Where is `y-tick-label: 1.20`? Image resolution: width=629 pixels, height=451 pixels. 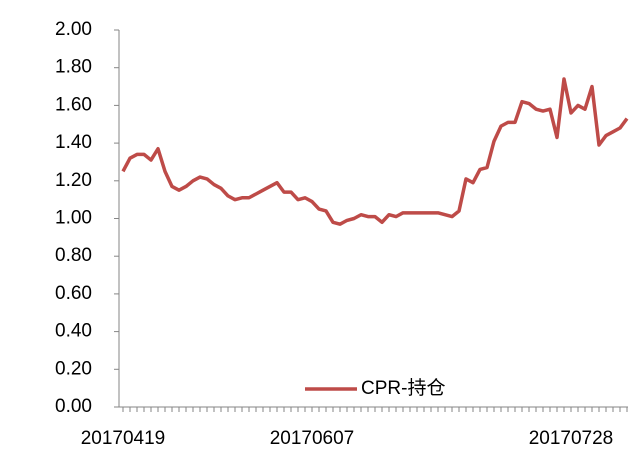
y-tick-label: 1.20 is located at coordinates (73, 180).